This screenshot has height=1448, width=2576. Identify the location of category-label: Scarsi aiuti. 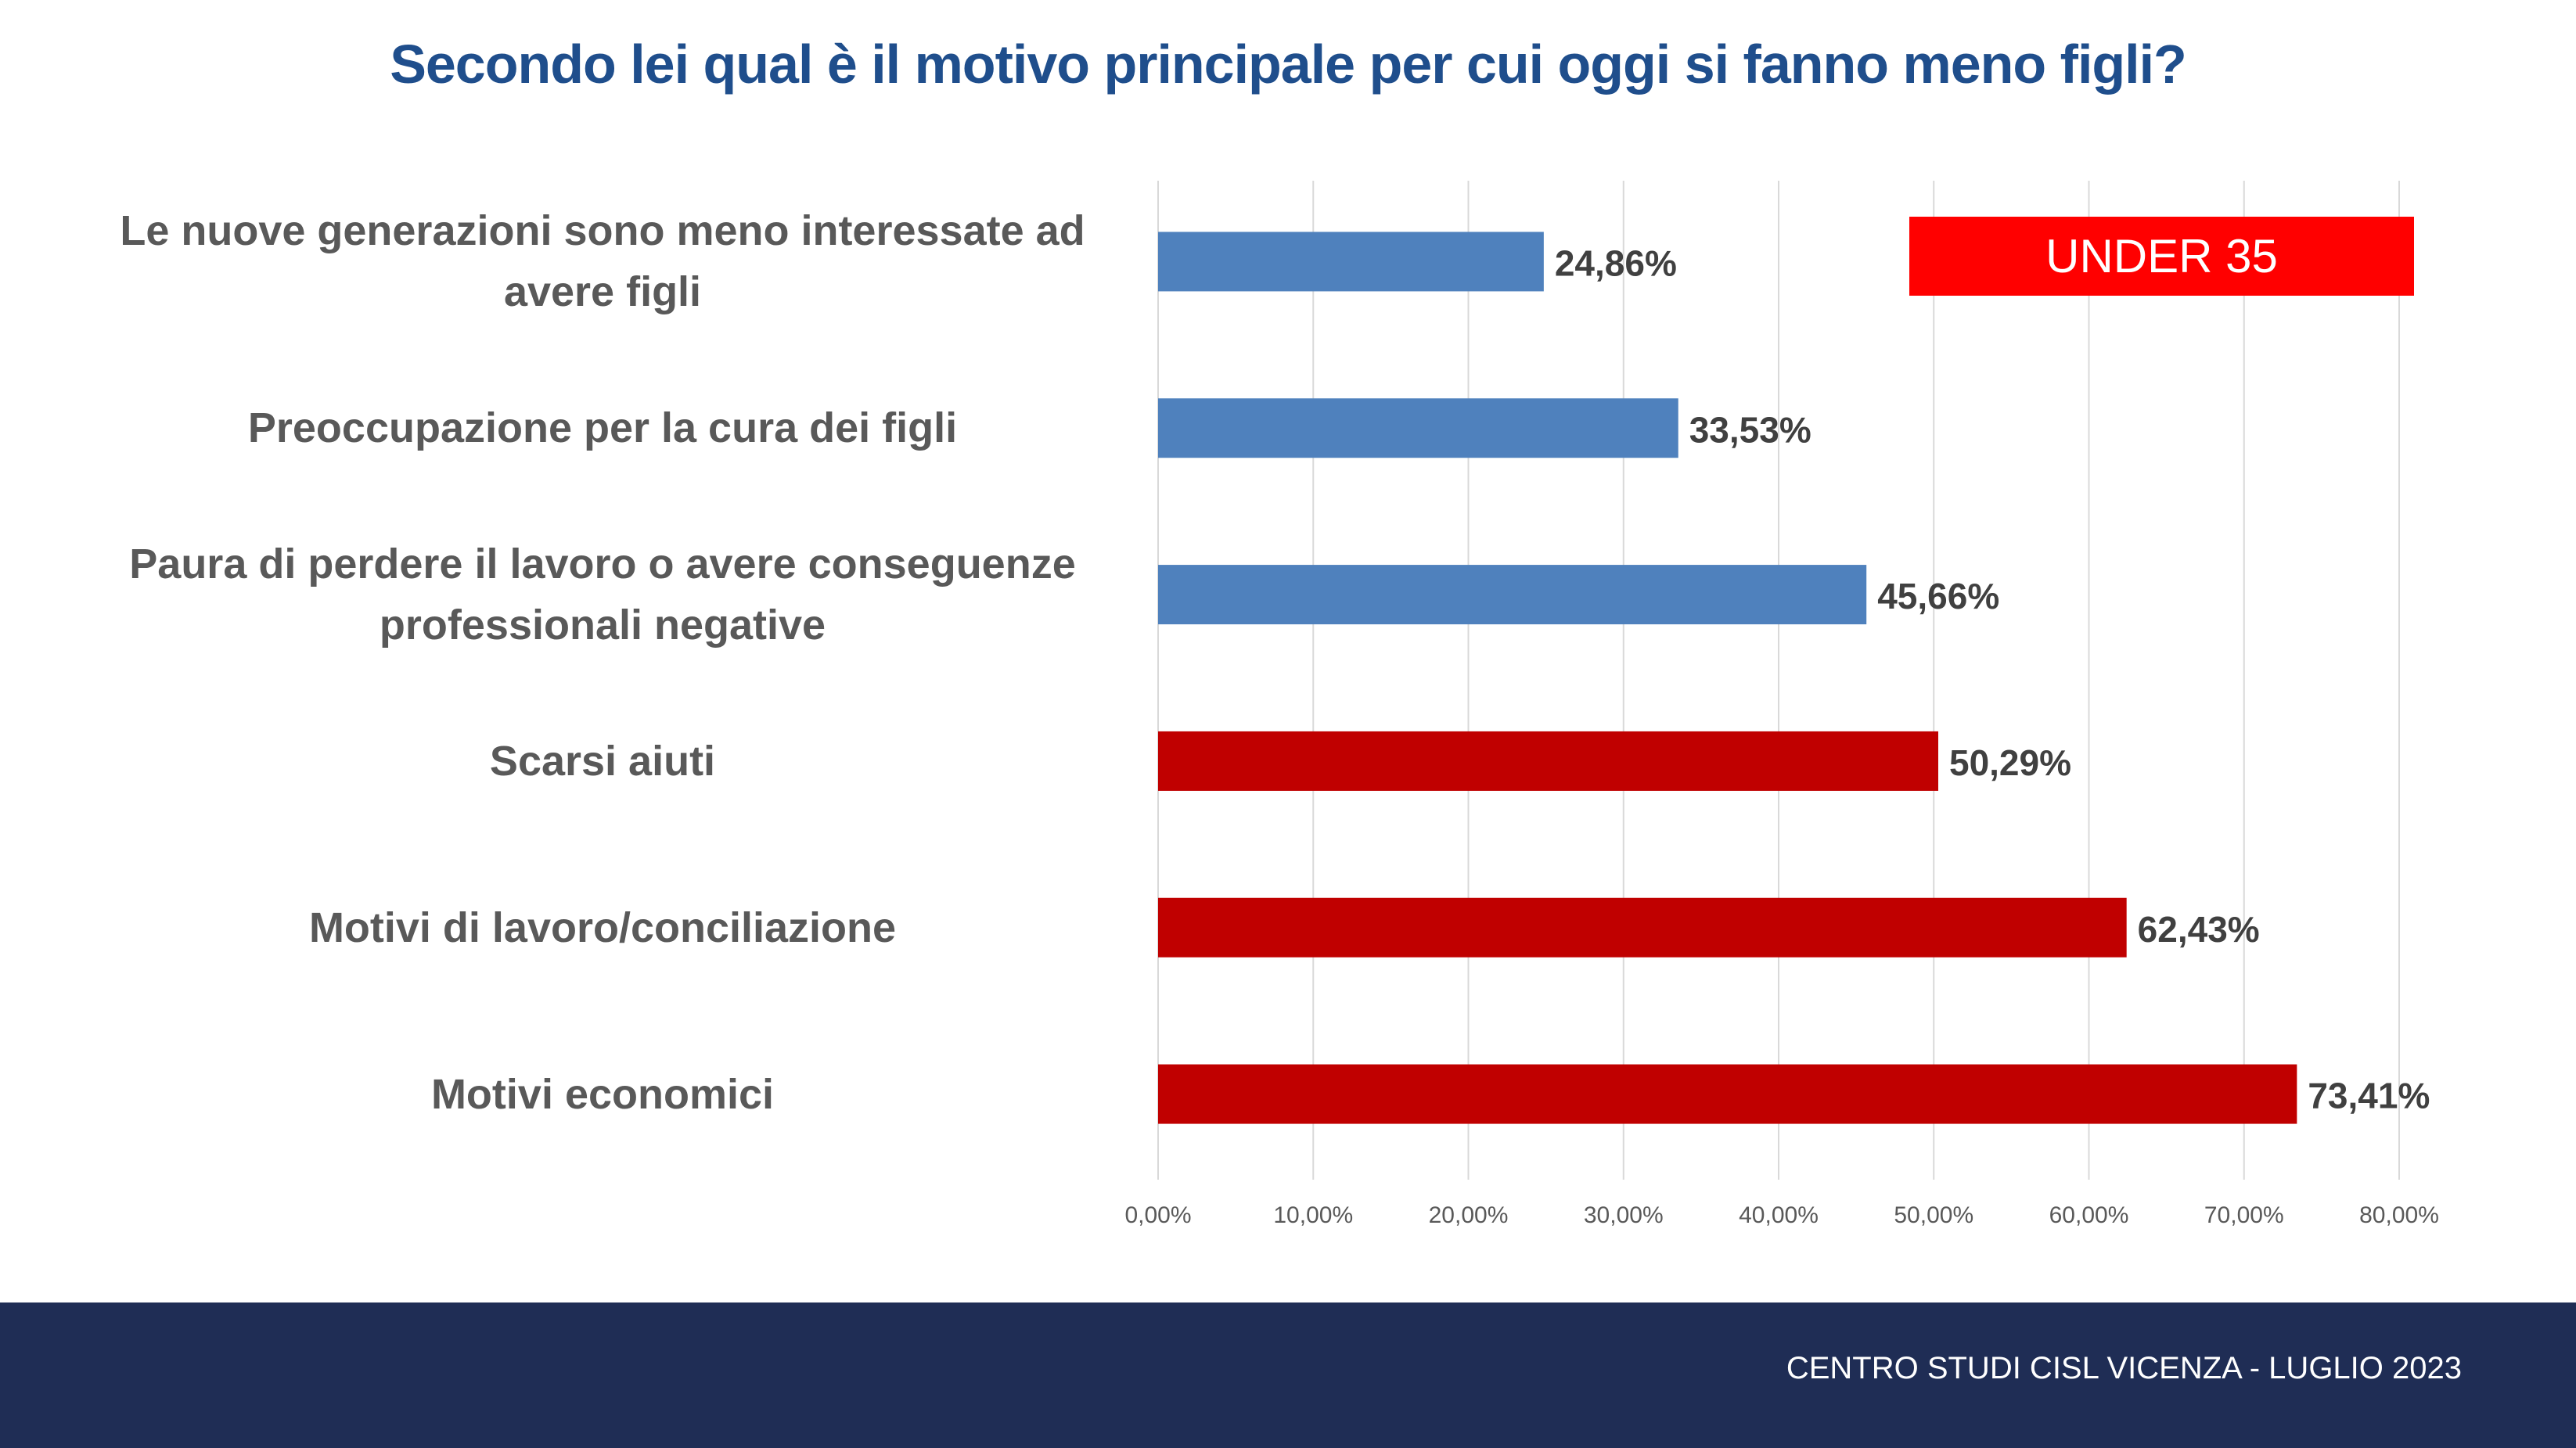
(602, 761).